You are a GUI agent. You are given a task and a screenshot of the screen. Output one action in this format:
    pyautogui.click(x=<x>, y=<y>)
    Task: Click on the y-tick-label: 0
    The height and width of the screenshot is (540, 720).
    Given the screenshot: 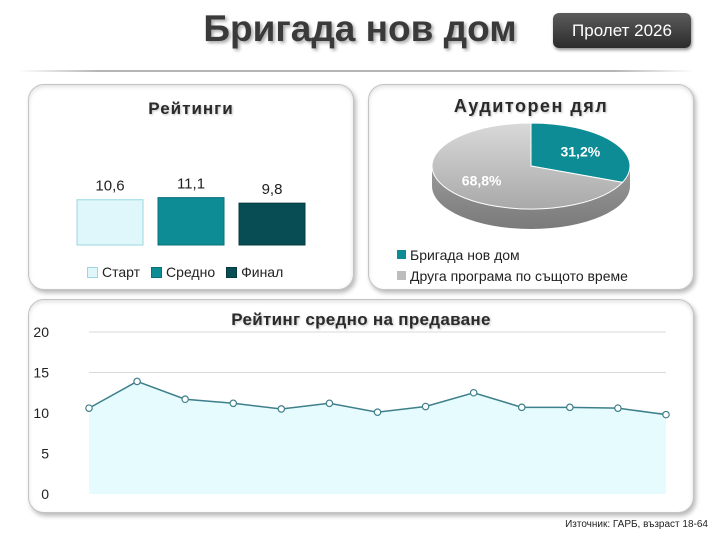 What is the action you would take?
    pyautogui.click(x=45, y=494)
    